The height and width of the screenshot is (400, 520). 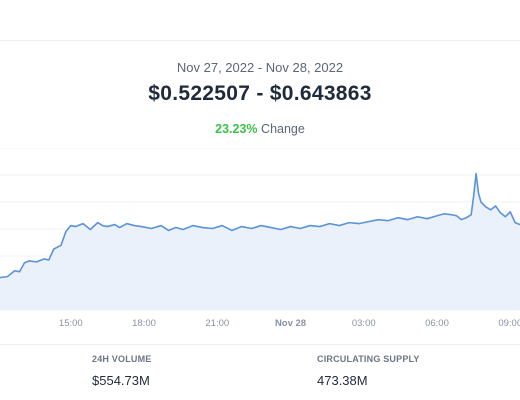 I want to click on x-tick-label: Nov 28, so click(x=290, y=323).